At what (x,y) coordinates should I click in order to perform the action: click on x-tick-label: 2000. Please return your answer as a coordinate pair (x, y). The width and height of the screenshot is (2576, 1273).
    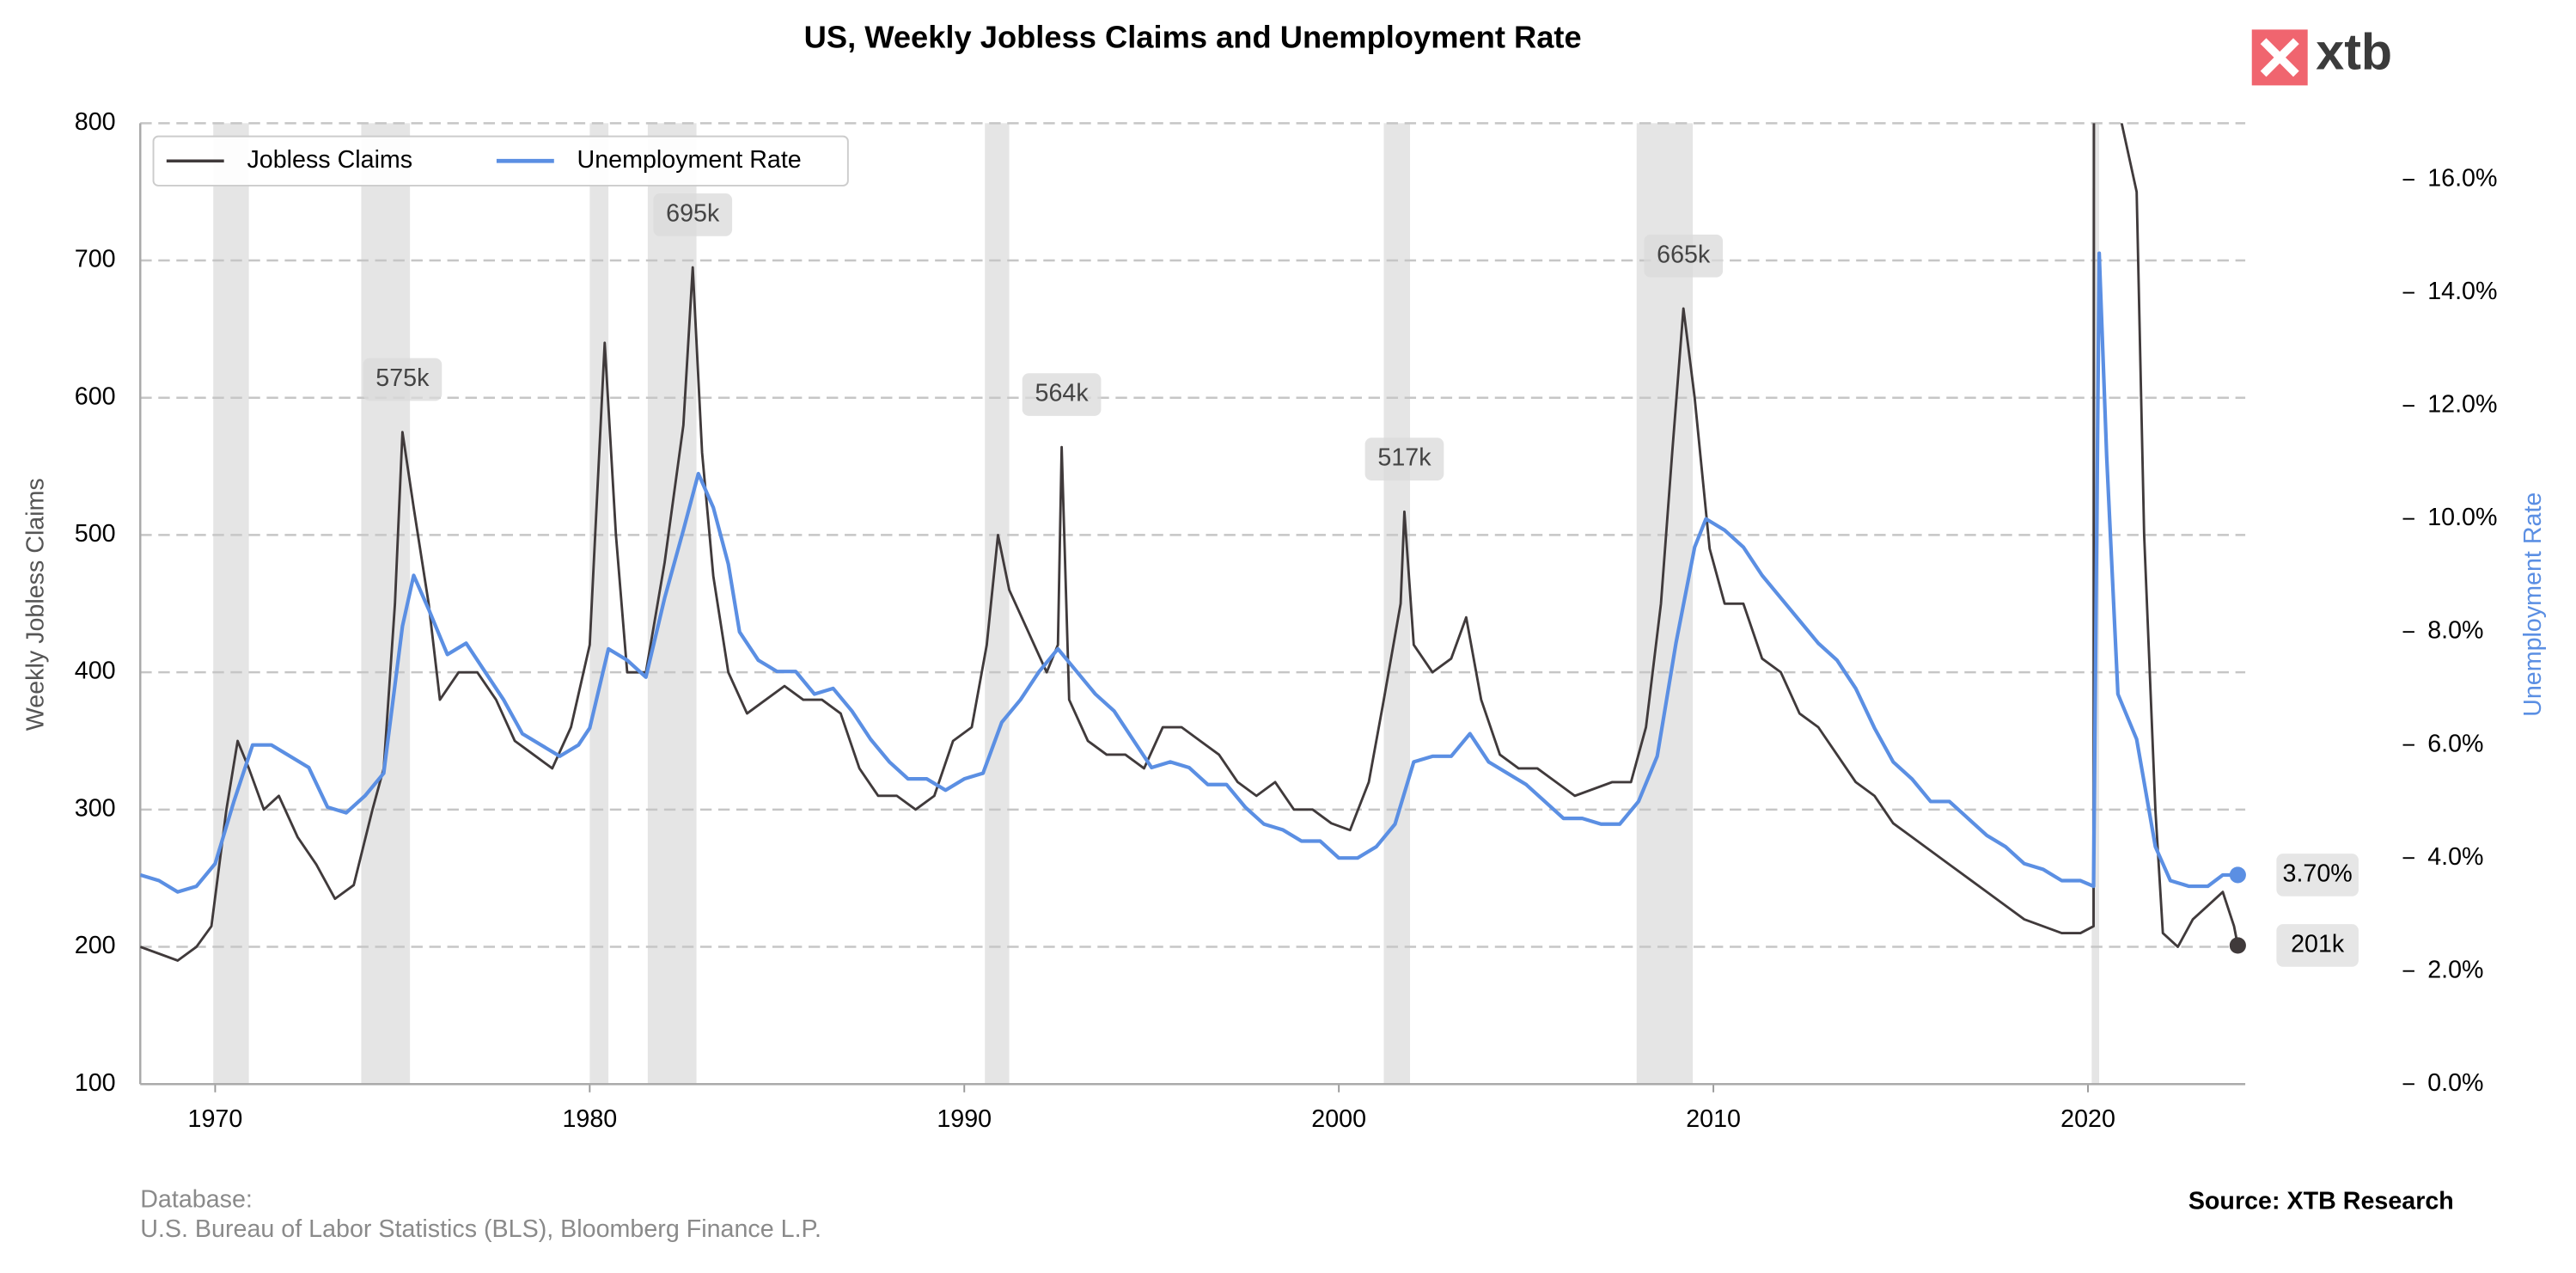
    Looking at the image, I should click on (1338, 1119).